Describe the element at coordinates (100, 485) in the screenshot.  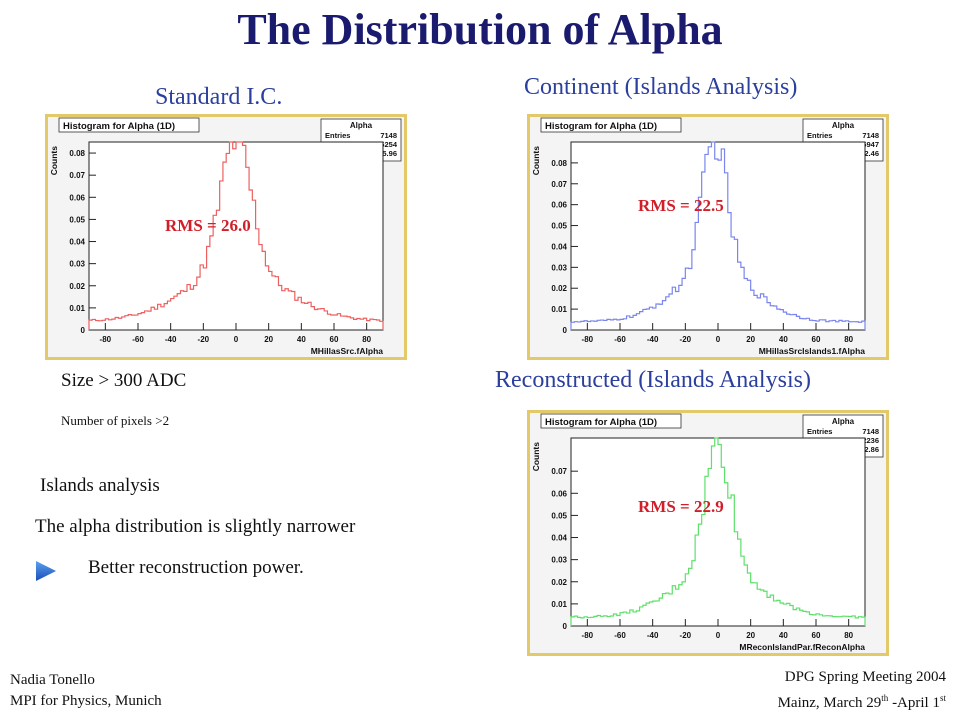
I see `islands-heading: Islands analysis` at that location.